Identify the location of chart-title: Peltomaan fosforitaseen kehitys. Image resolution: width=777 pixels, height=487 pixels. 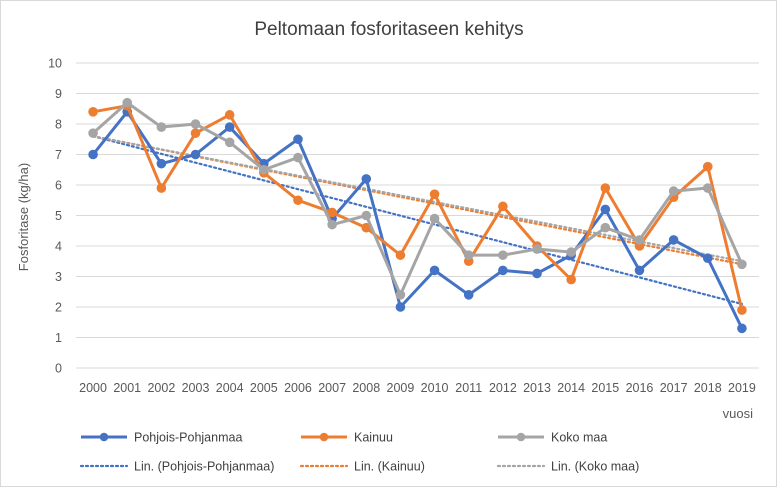
(388, 29).